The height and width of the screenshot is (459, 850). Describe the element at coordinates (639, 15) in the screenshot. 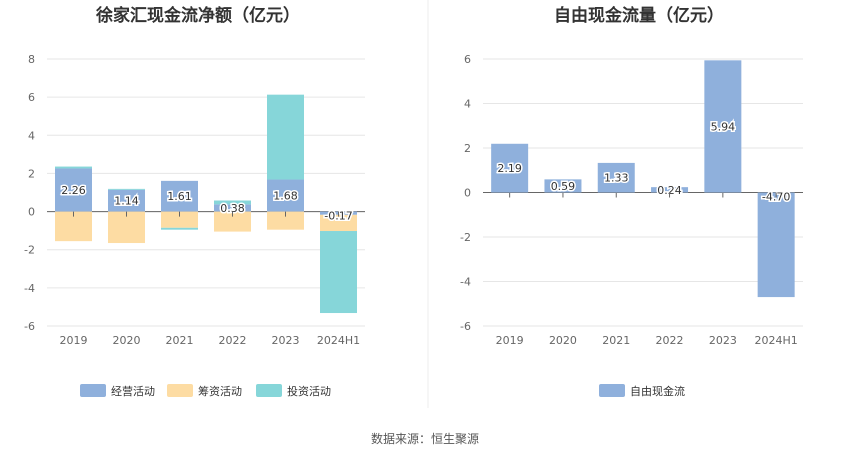

I see `right-chart-title: 自由现金流量（亿元）` at that location.